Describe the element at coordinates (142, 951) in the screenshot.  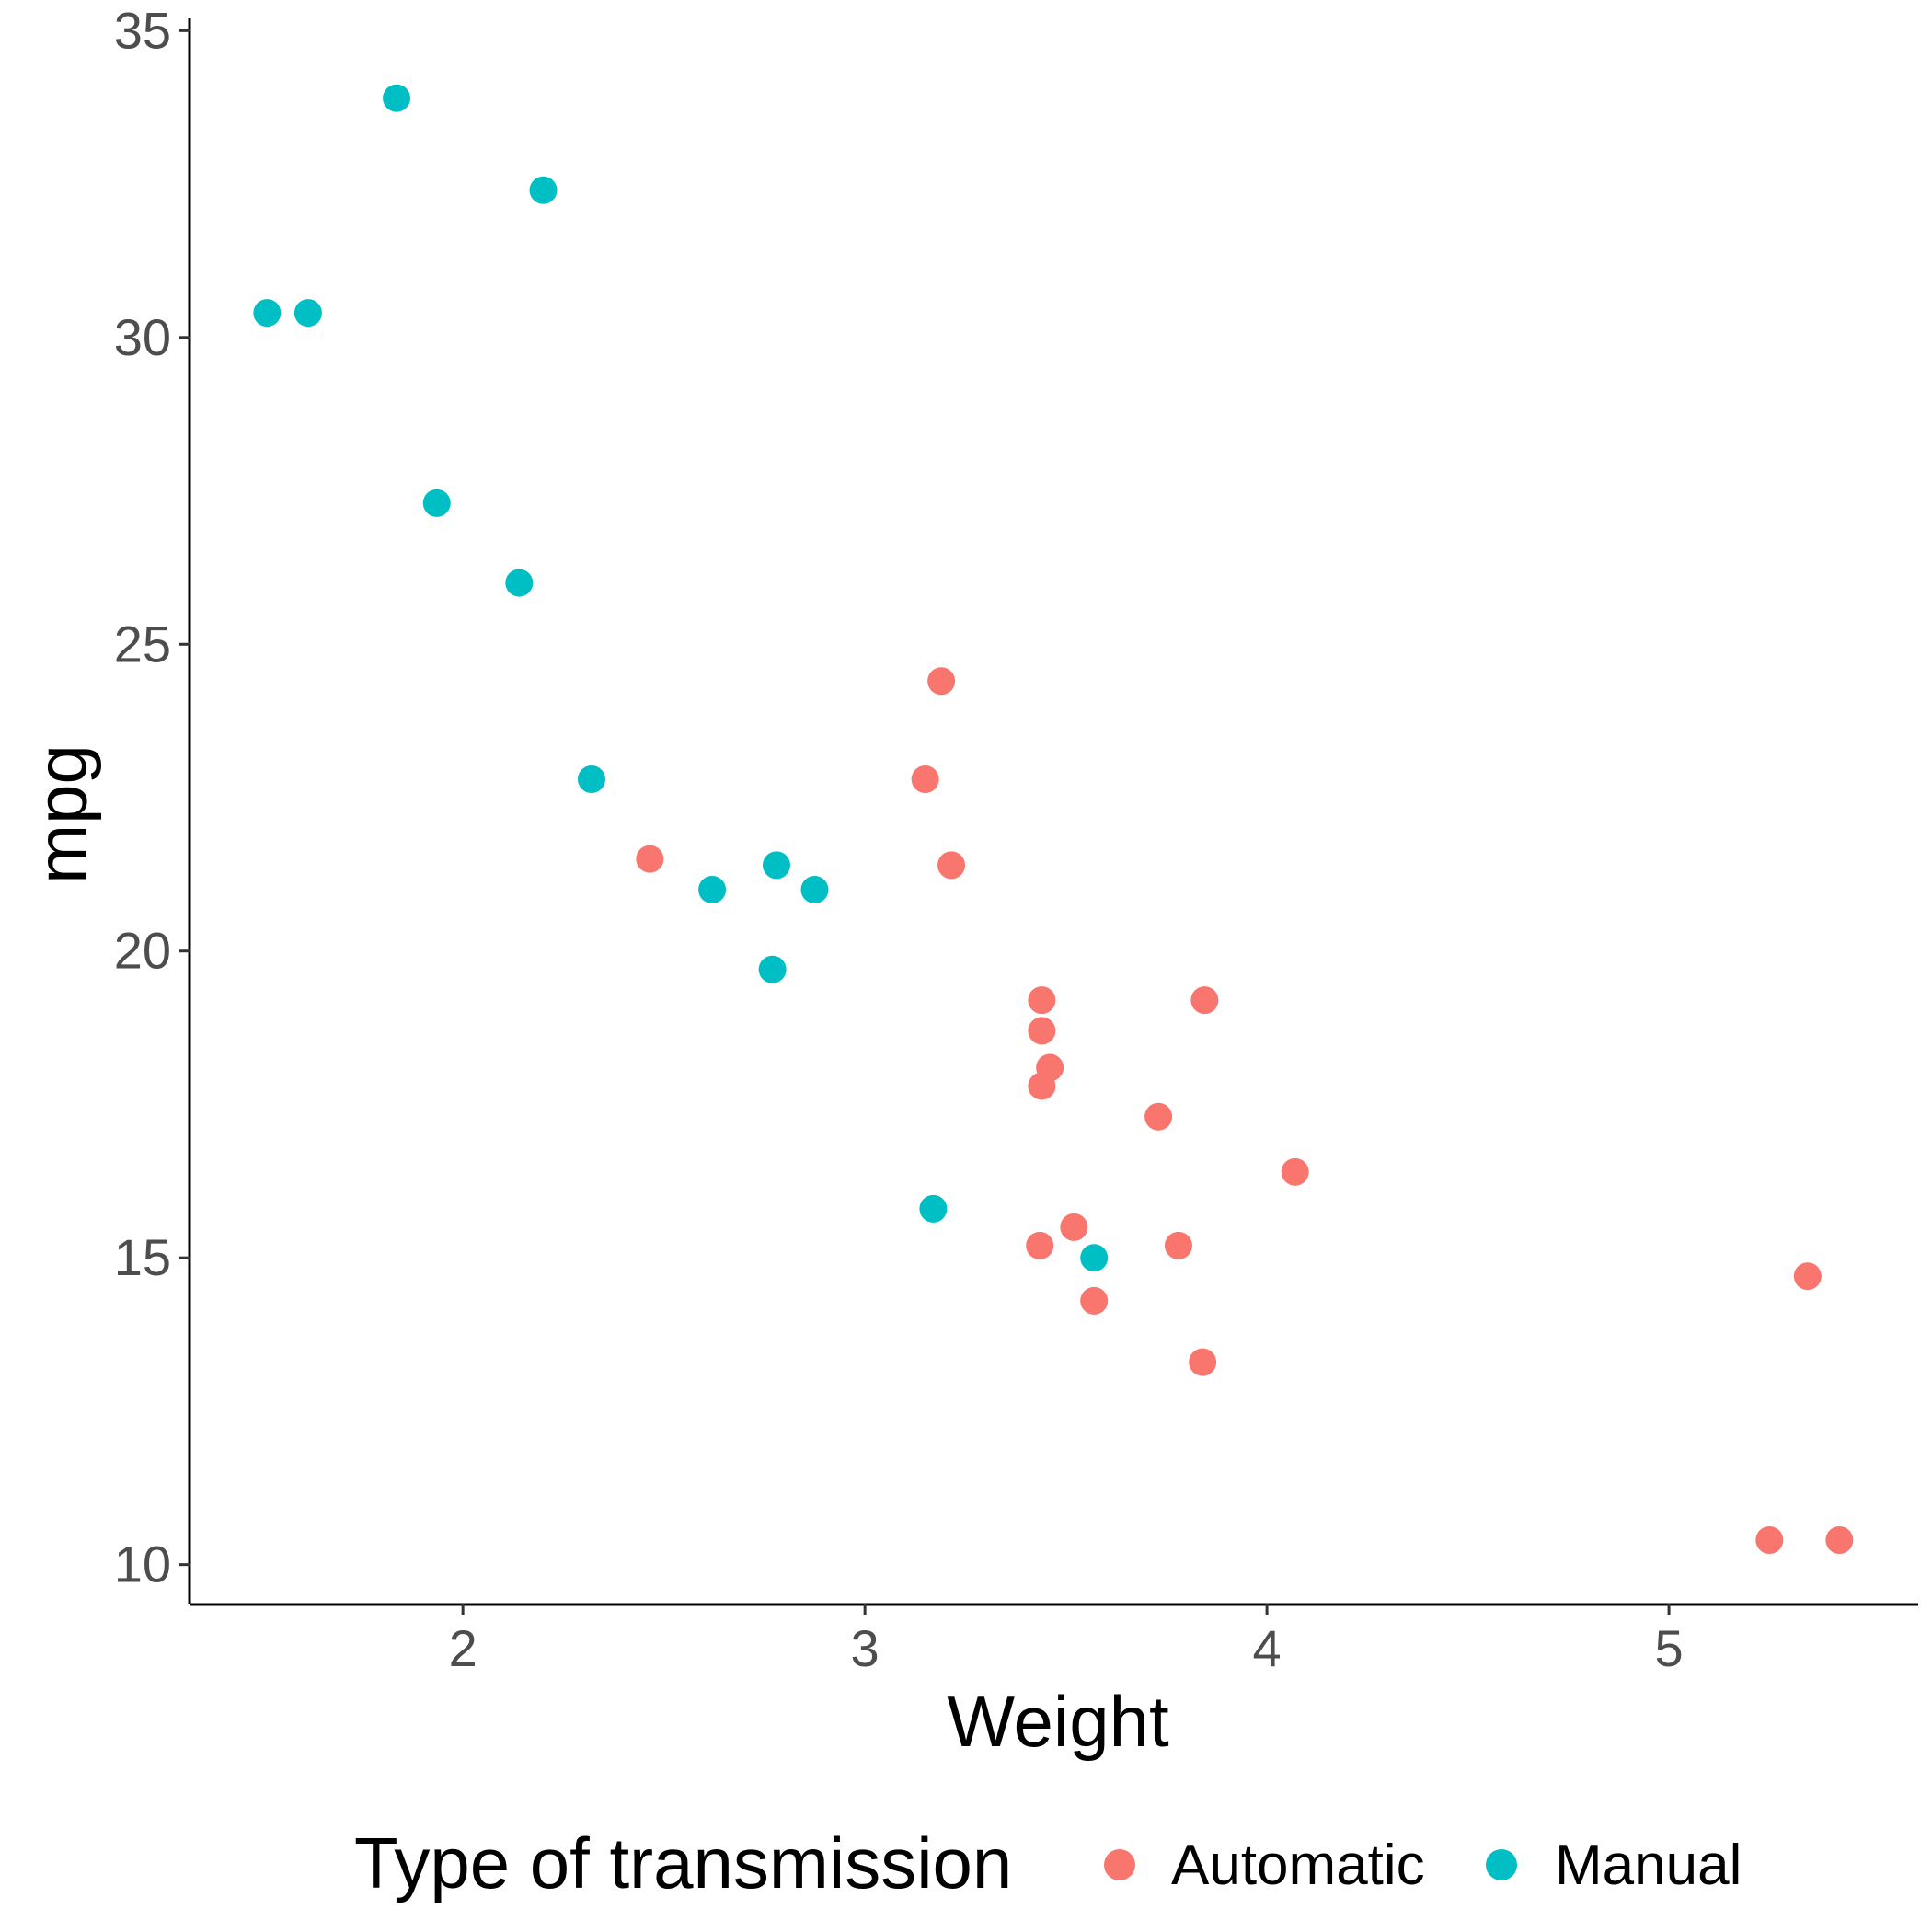
I see `y-tick-label: 20` at that location.